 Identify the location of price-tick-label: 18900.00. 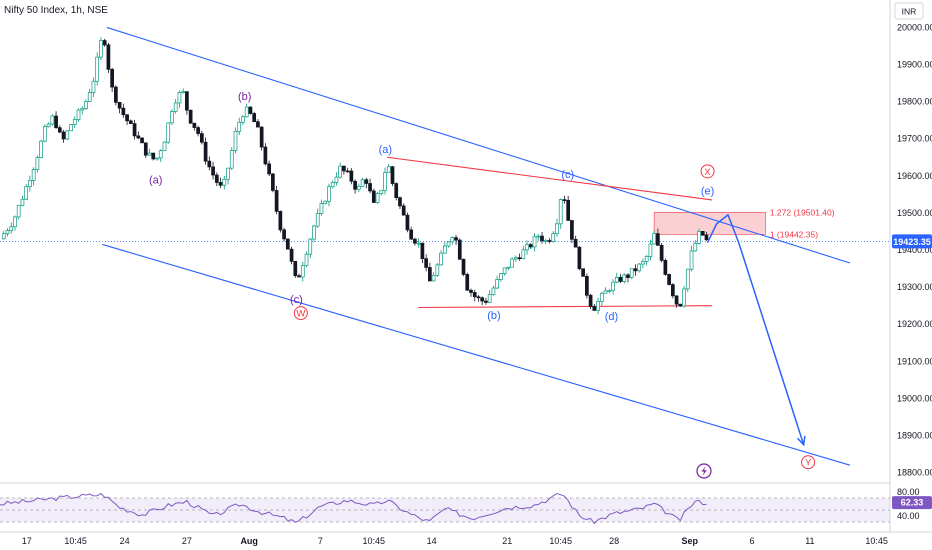
(914, 435).